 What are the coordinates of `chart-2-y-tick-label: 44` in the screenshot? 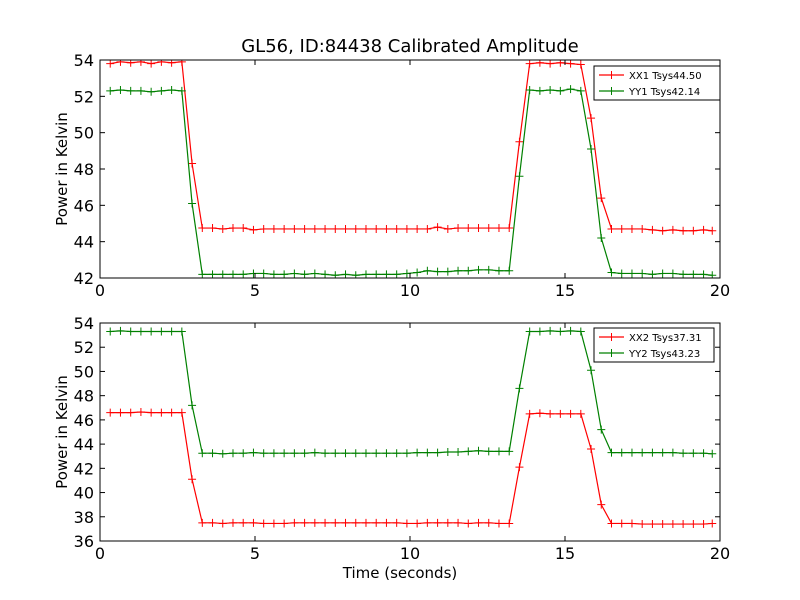 It's located at (84, 444).